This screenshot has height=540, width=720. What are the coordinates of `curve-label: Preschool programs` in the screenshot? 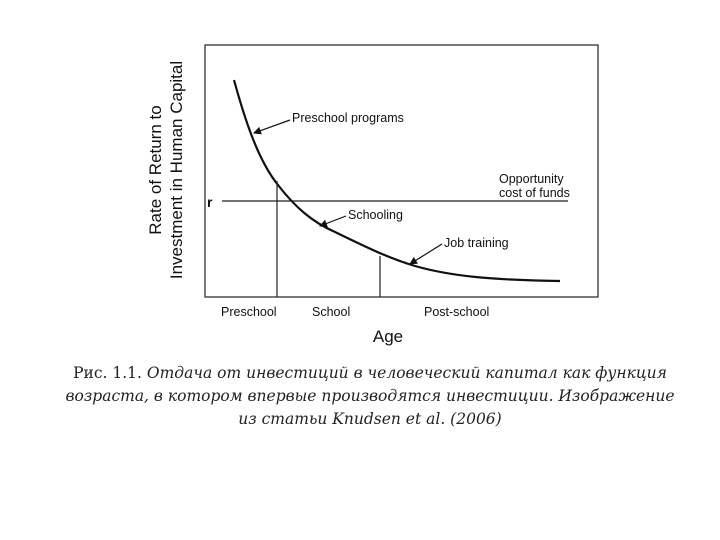 It's located at (348, 118).